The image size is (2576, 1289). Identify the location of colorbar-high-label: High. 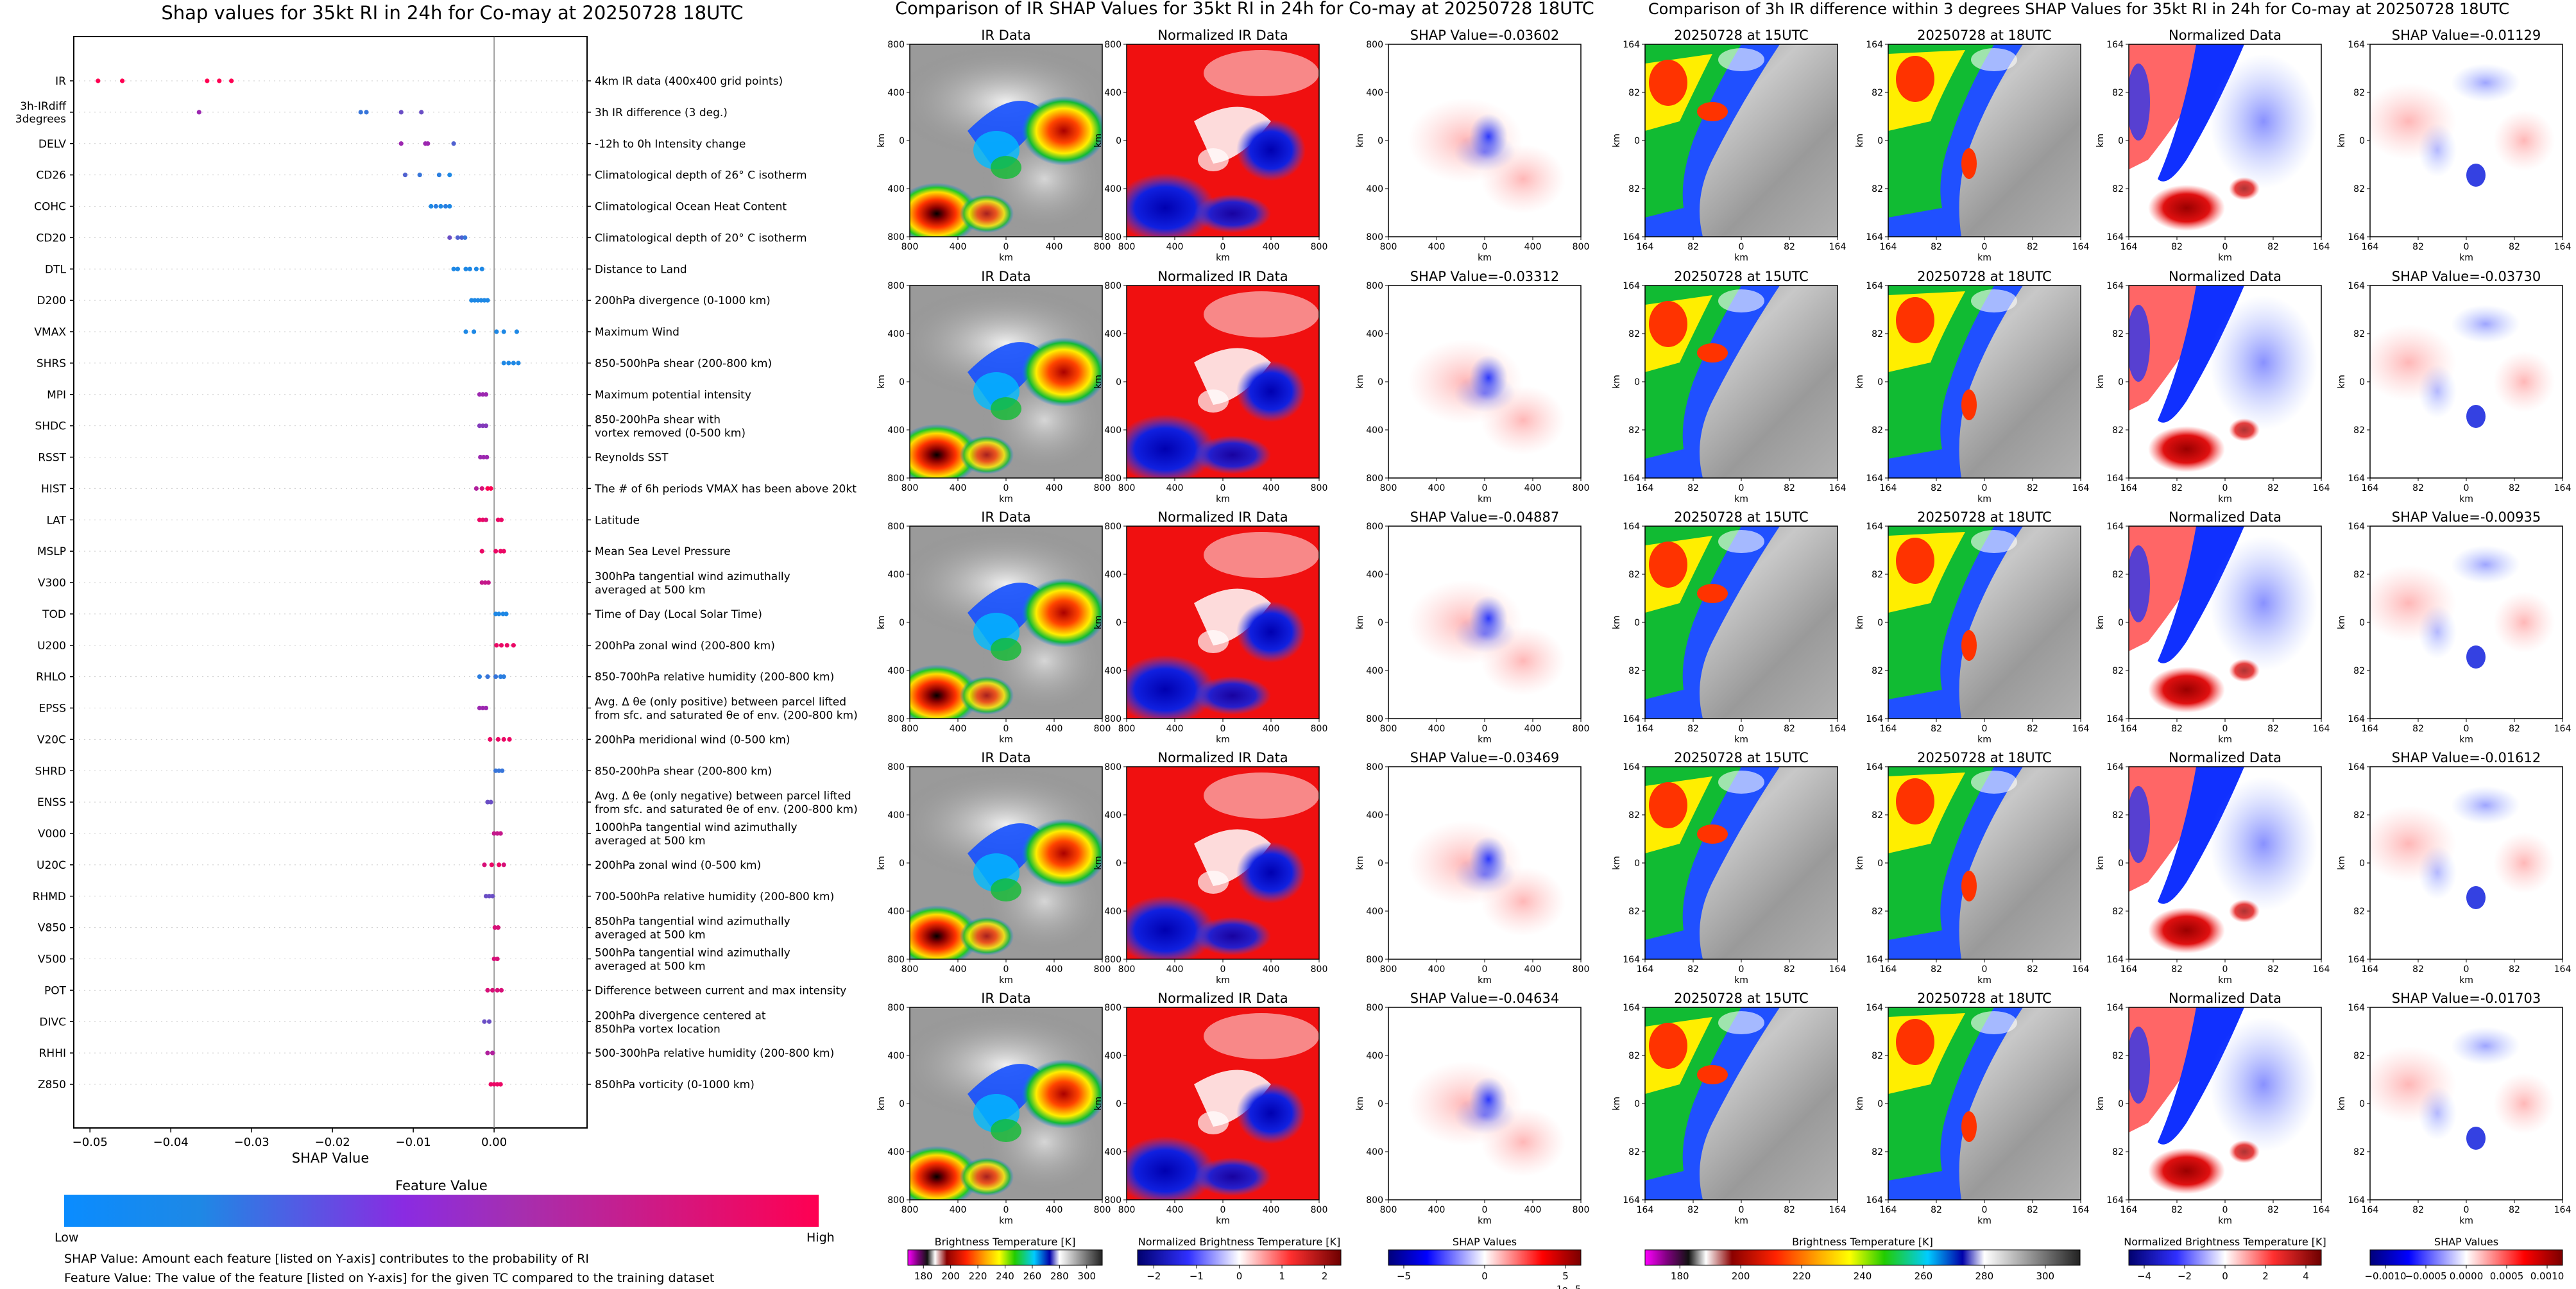
(820, 1238).